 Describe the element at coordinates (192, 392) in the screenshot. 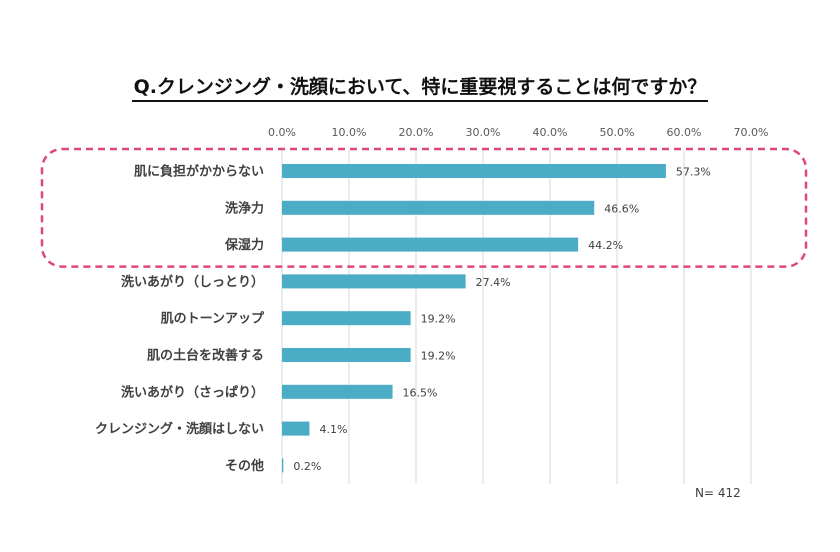

I see `category-label: 洗いあがり（さっぱり）` at that location.